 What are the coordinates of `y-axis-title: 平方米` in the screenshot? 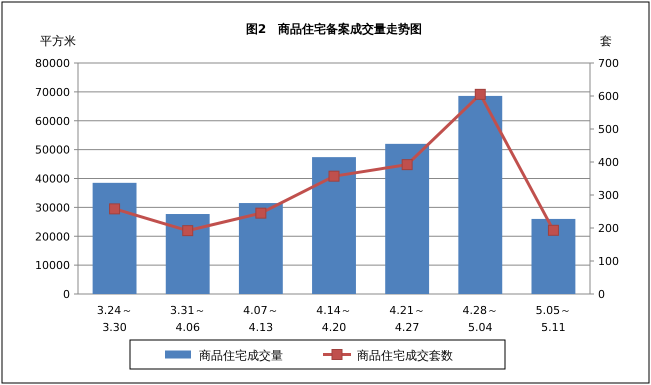 It's located at (58, 41).